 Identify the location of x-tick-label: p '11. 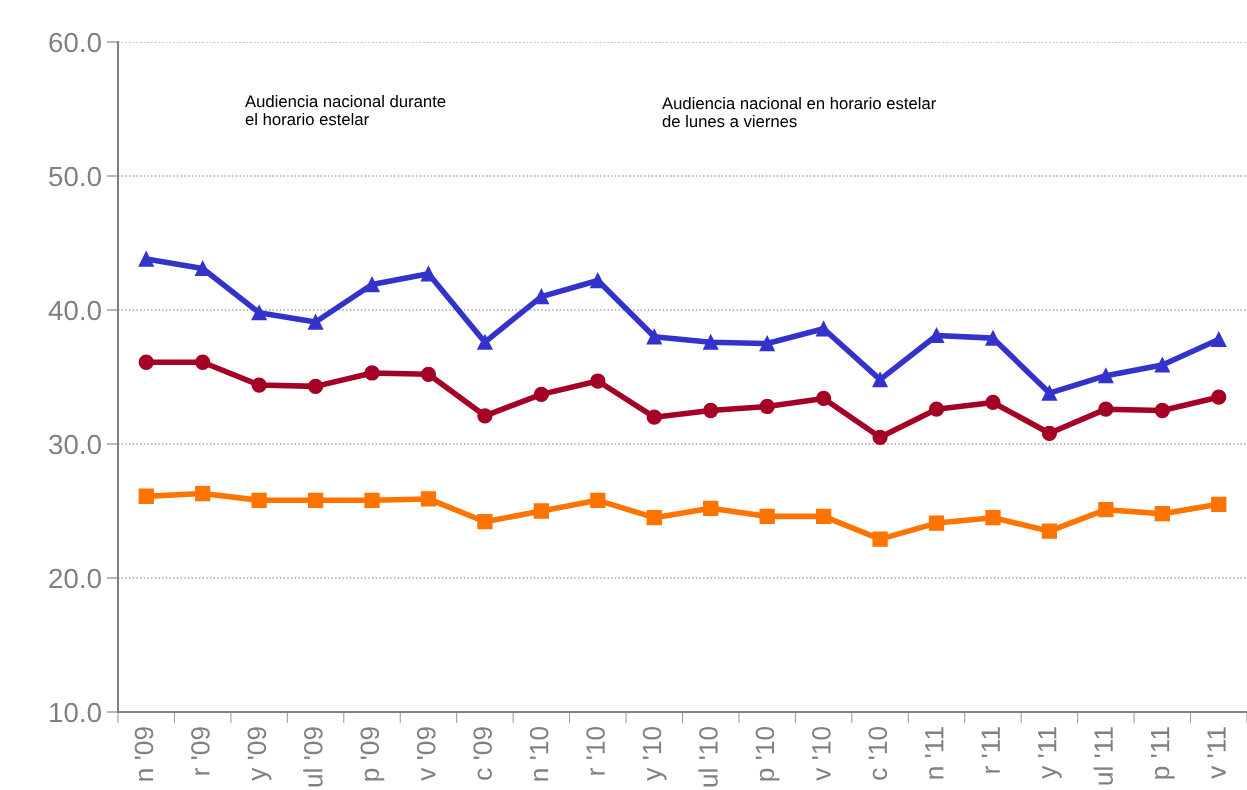
(1162, 753).